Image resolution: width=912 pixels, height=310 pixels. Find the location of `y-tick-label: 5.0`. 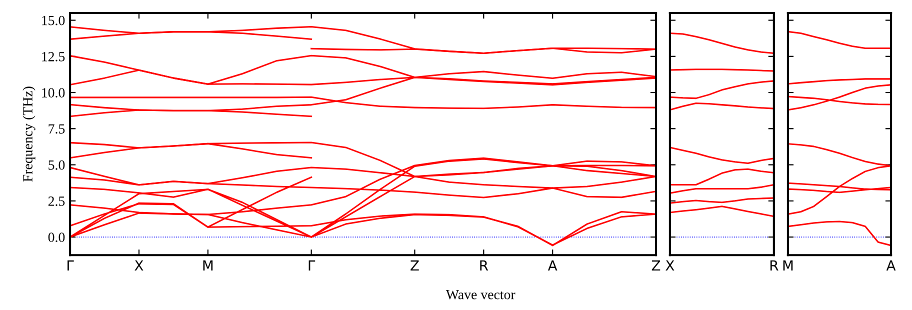

y-tick-label: 5.0 is located at coordinates (56, 165).